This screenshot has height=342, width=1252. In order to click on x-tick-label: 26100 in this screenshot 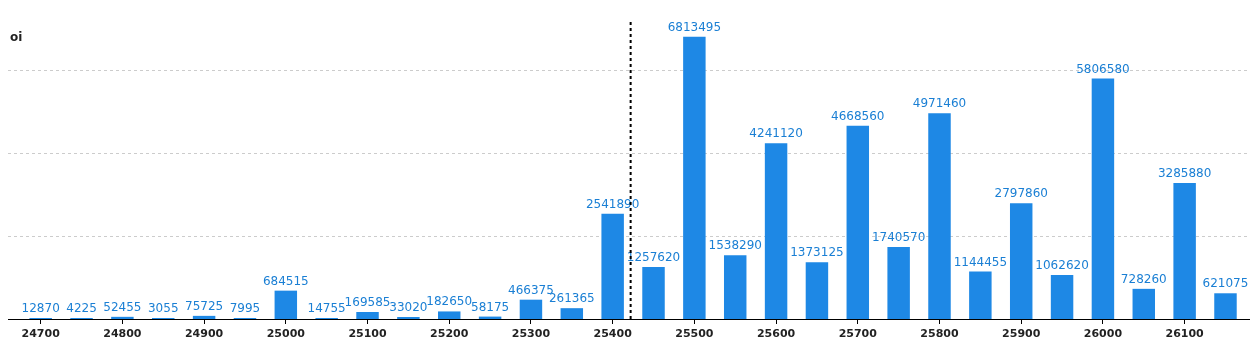, I will do `click(1185, 334)`.